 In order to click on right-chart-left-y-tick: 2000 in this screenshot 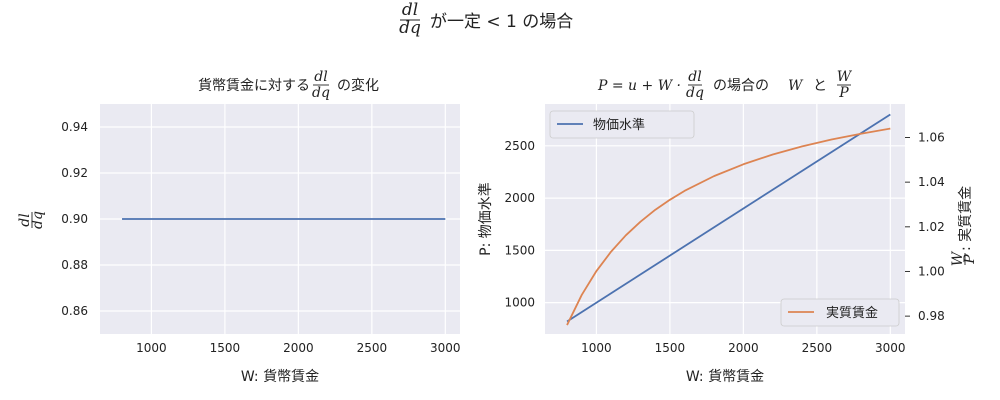, I will do `click(519, 198)`.